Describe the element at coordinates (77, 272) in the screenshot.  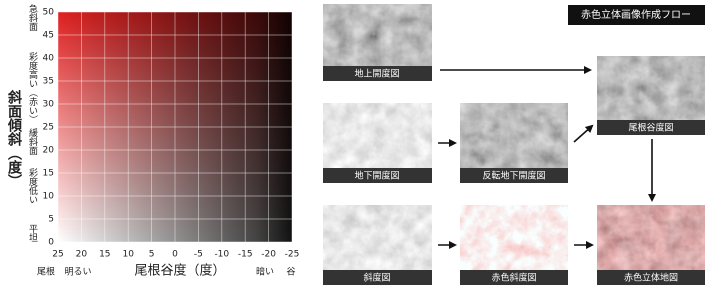
I see `x-side-label: 明るい` at that location.